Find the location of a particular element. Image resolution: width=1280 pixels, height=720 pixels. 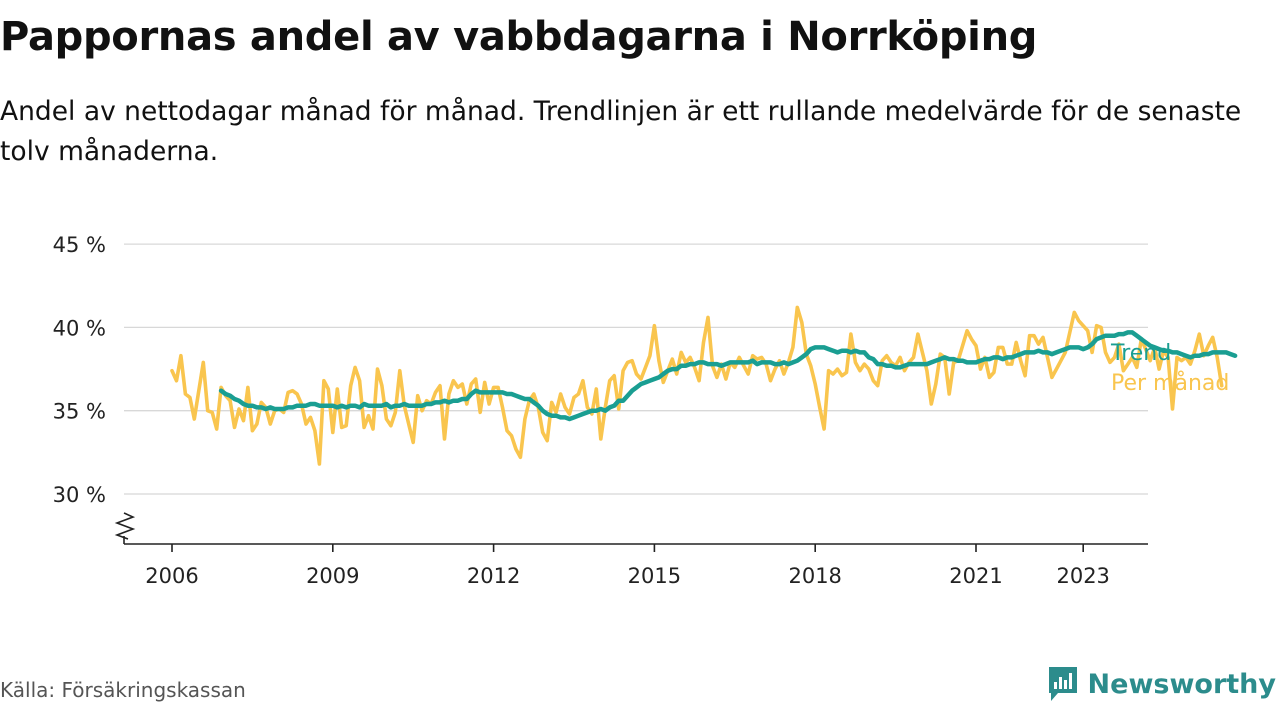

series-label-per-manad: Per månad is located at coordinates (1170, 383).